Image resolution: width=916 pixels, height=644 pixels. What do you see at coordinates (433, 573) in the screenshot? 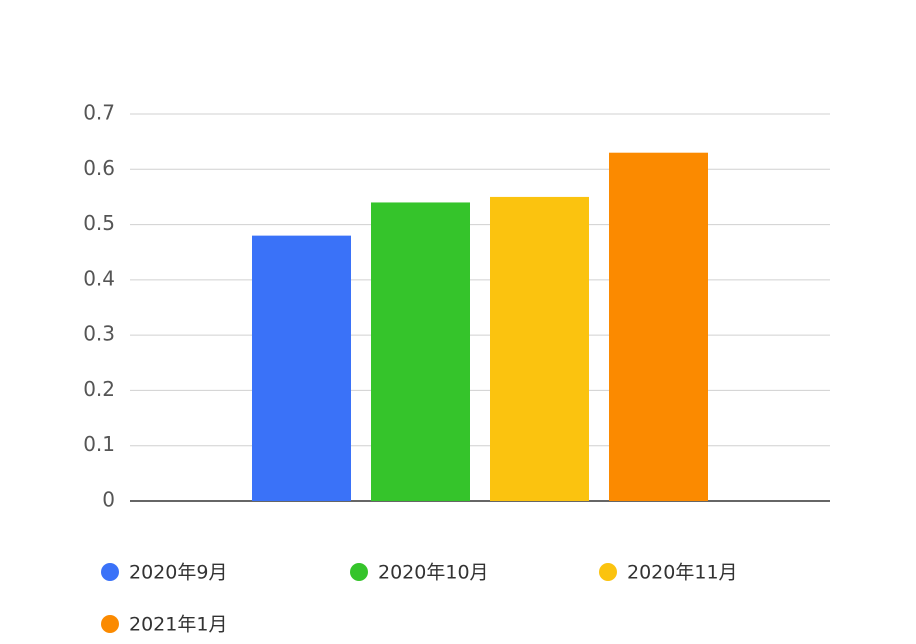
I see `legend-label: 2020年10月` at bounding box center [433, 573].